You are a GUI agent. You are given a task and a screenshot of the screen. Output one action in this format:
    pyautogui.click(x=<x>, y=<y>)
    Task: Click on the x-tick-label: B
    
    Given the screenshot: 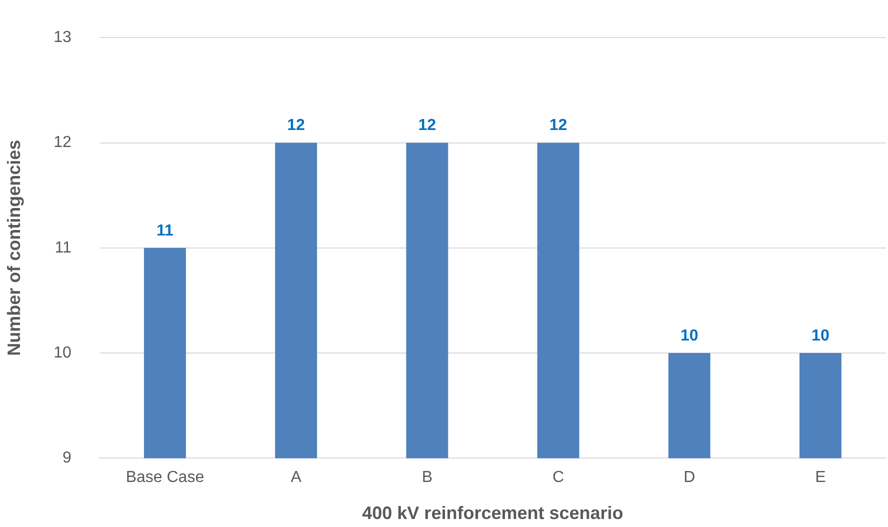 What is the action you would take?
    pyautogui.click(x=427, y=477)
    